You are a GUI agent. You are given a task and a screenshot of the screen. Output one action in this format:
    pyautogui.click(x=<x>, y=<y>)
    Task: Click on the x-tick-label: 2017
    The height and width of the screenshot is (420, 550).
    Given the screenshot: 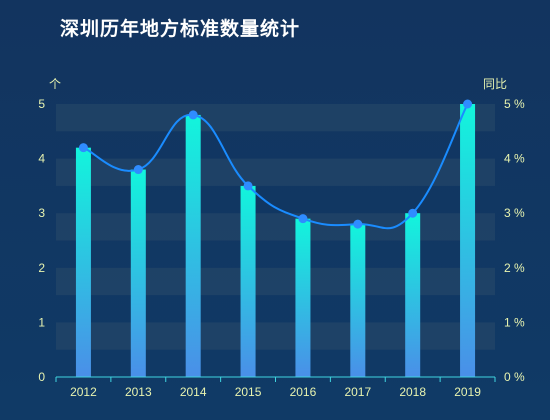 What is the action you would take?
    pyautogui.click(x=357, y=392)
    